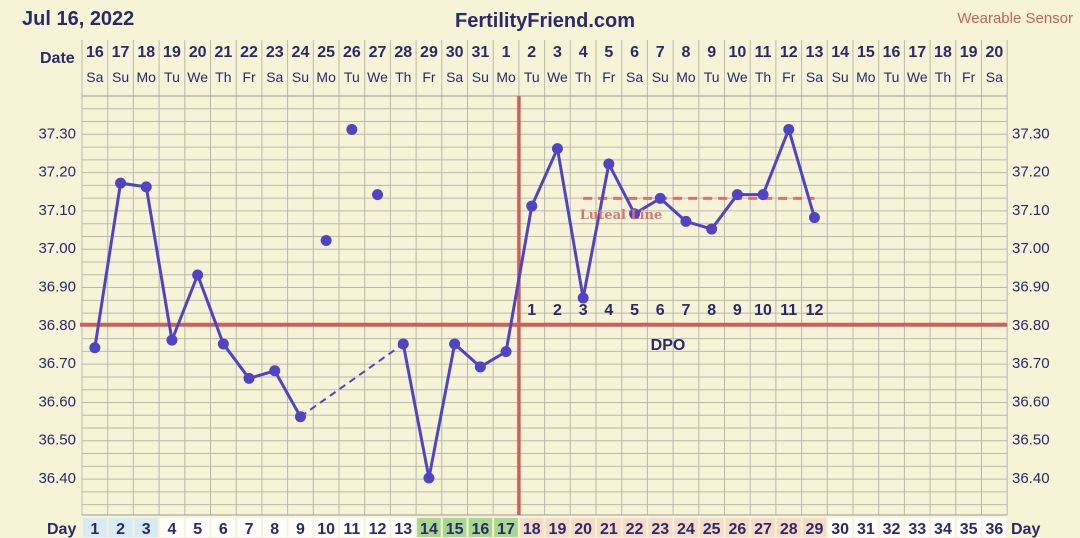 The image size is (1080, 538). Describe the element at coordinates (994, 52) in the screenshot. I see `date-cell: 20` at that location.